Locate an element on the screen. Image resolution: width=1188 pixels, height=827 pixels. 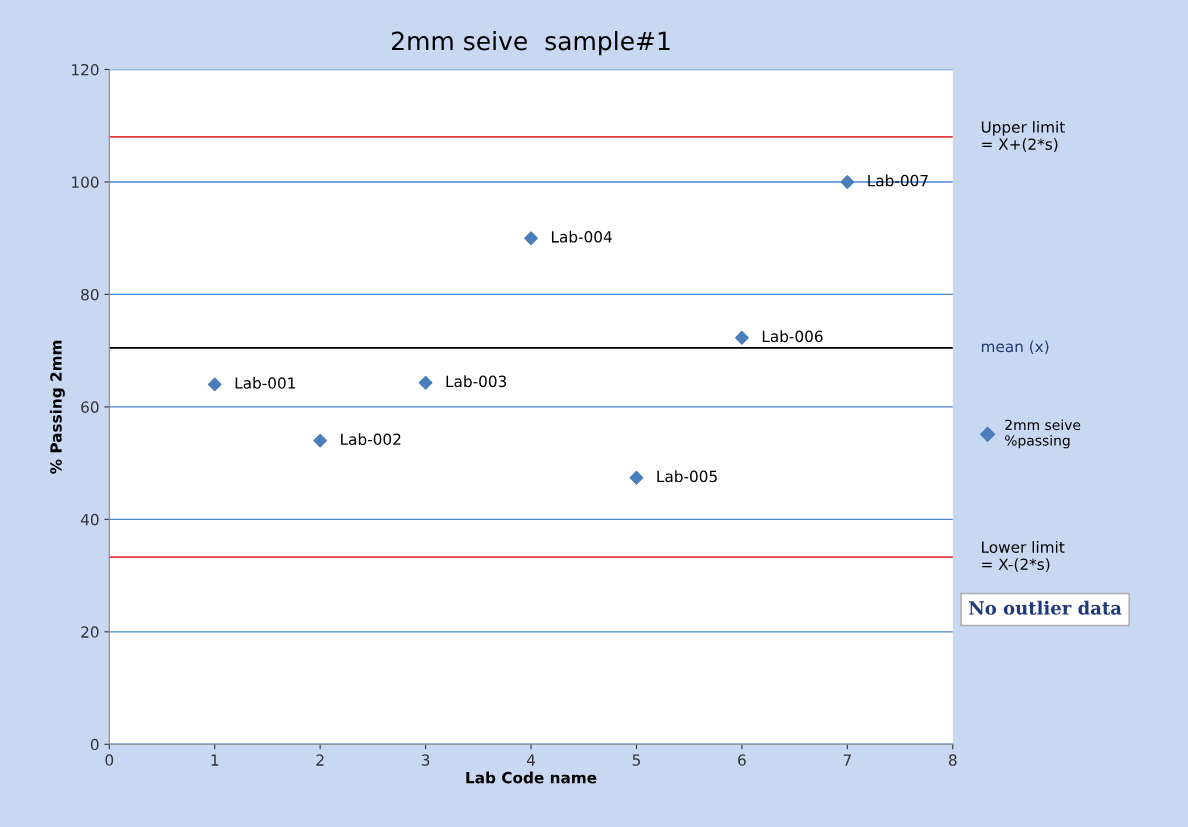
annotation: Lab-003 is located at coordinates (476, 381).